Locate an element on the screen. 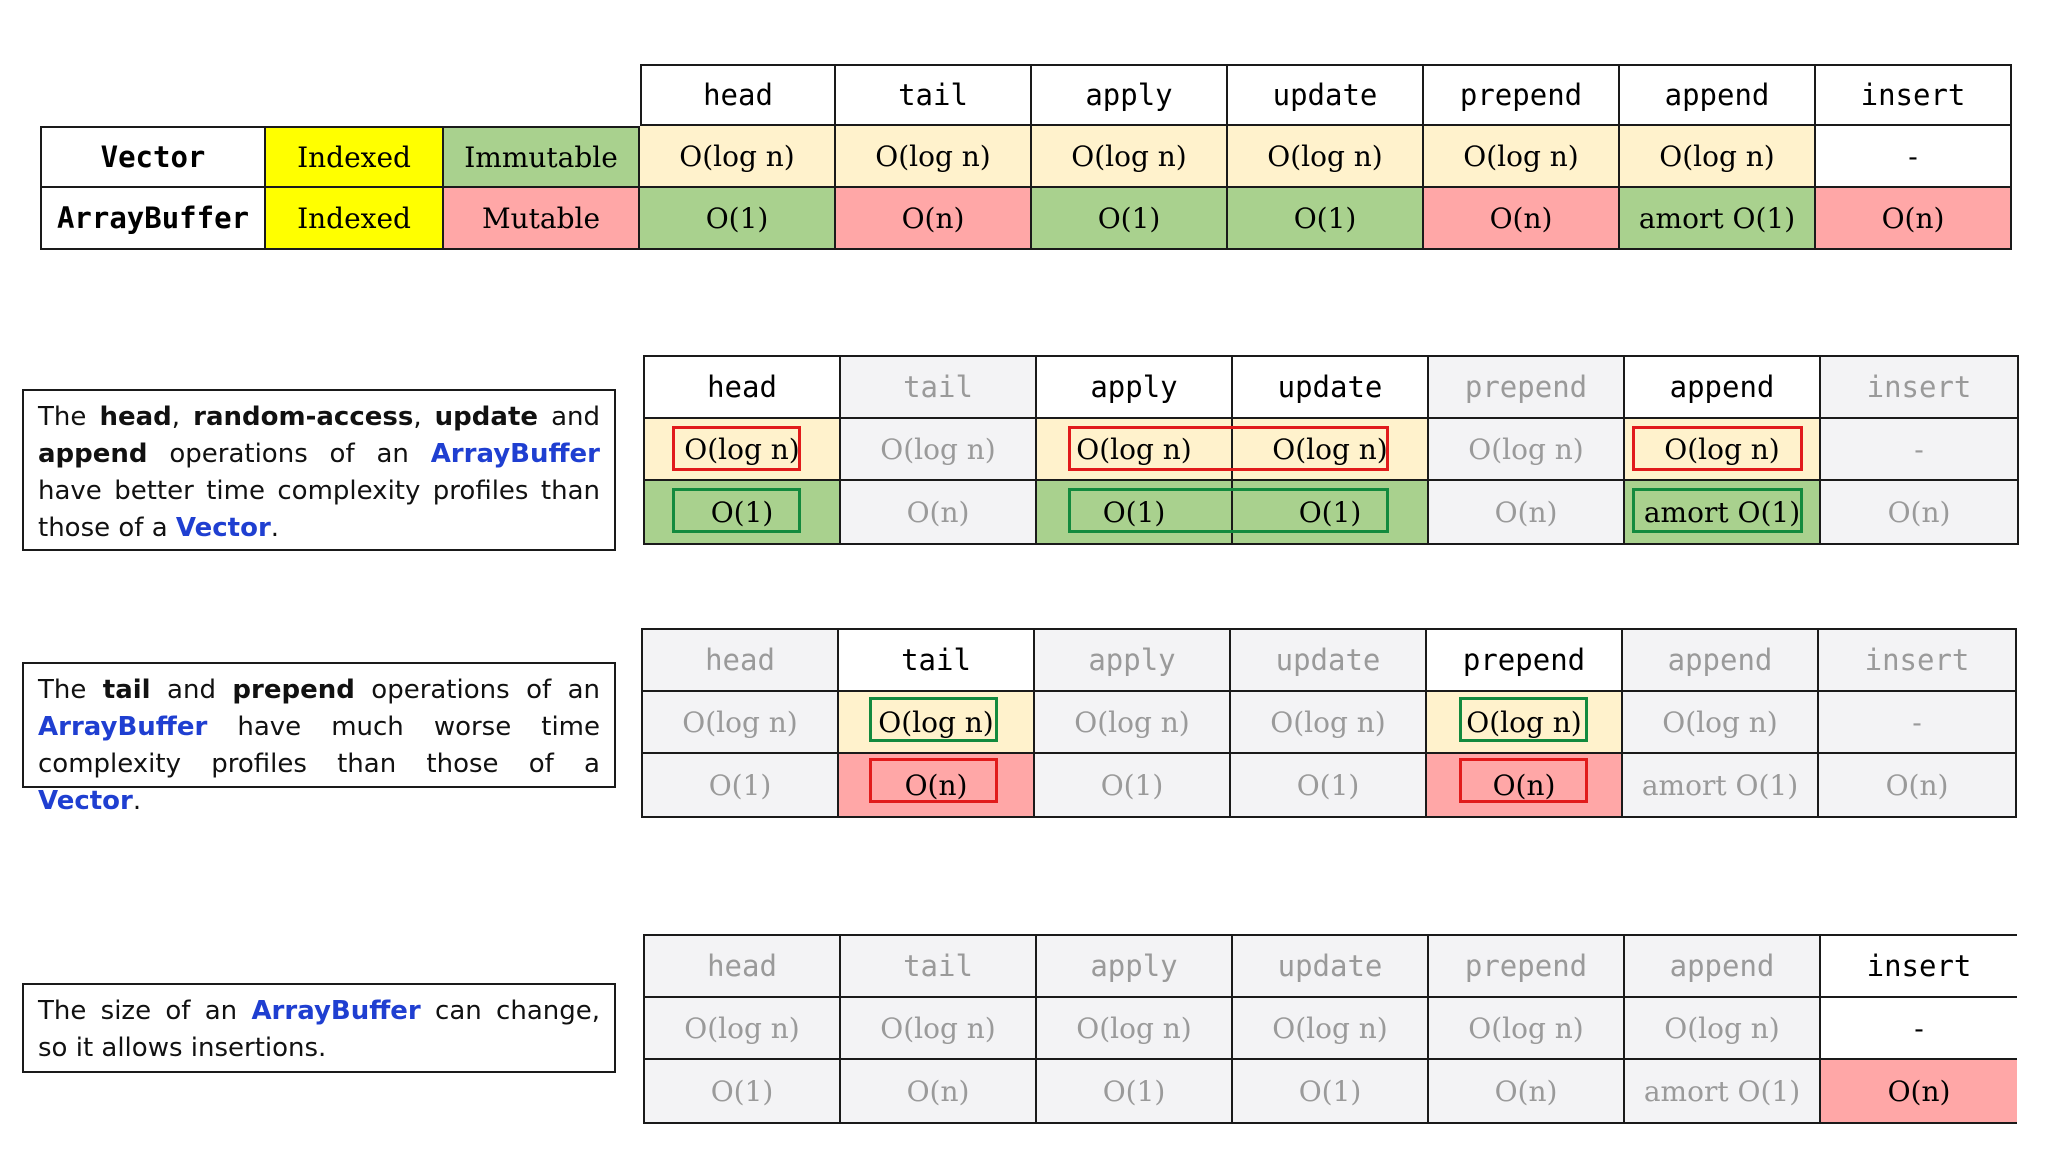 The height and width of the screenshot is (1152, 2048). t4-header-append: append is located at coordinates (1723, 967).